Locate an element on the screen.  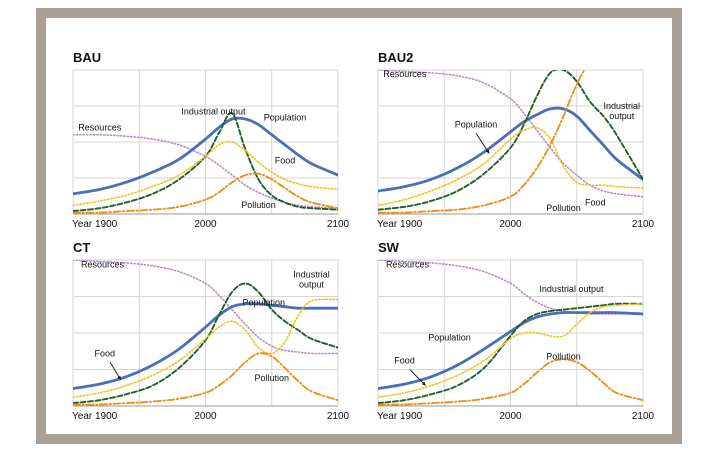
panel-title: CT is located at coordinates (81, 247).